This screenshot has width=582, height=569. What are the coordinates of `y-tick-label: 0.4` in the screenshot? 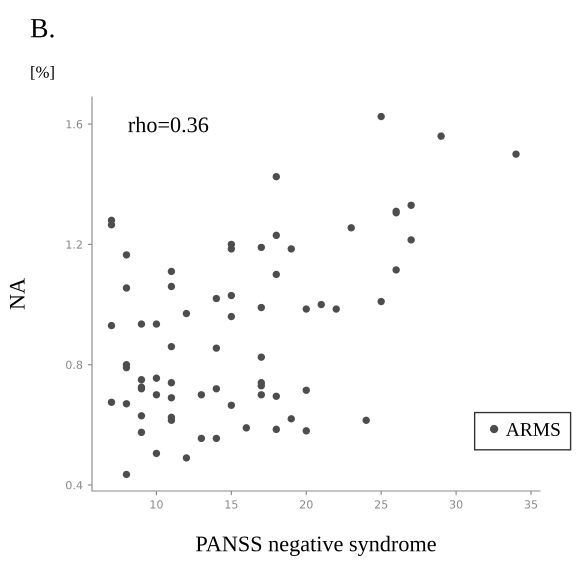 It's located at (74, 485).